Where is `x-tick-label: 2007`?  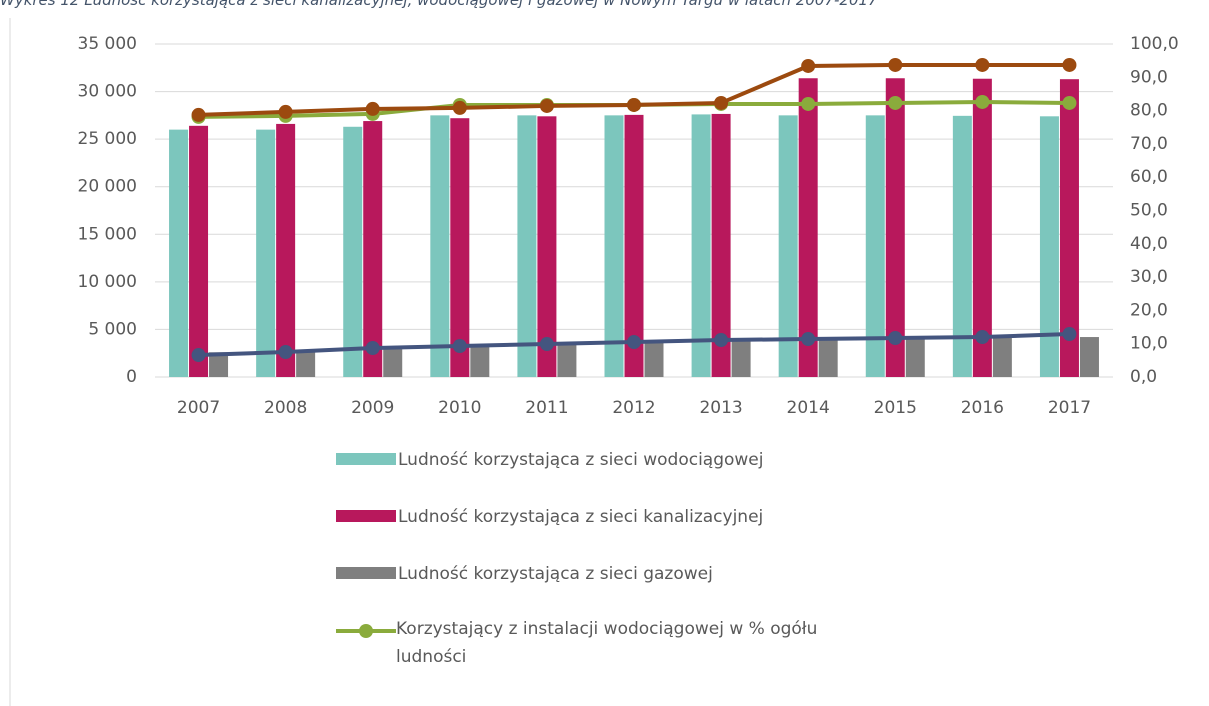 x-tick-label: 2007 is located at coordinates (198, 408).